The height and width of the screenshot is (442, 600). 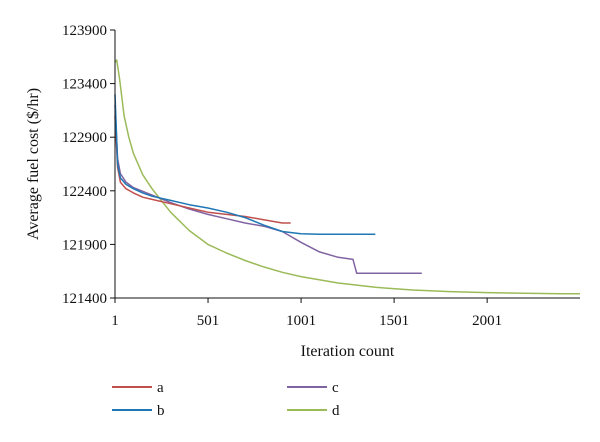 What do you see at coordinates (348, 351) in the screenshot?
I see `x-axis-title: Iteration count` at bounding box center [348, 351].